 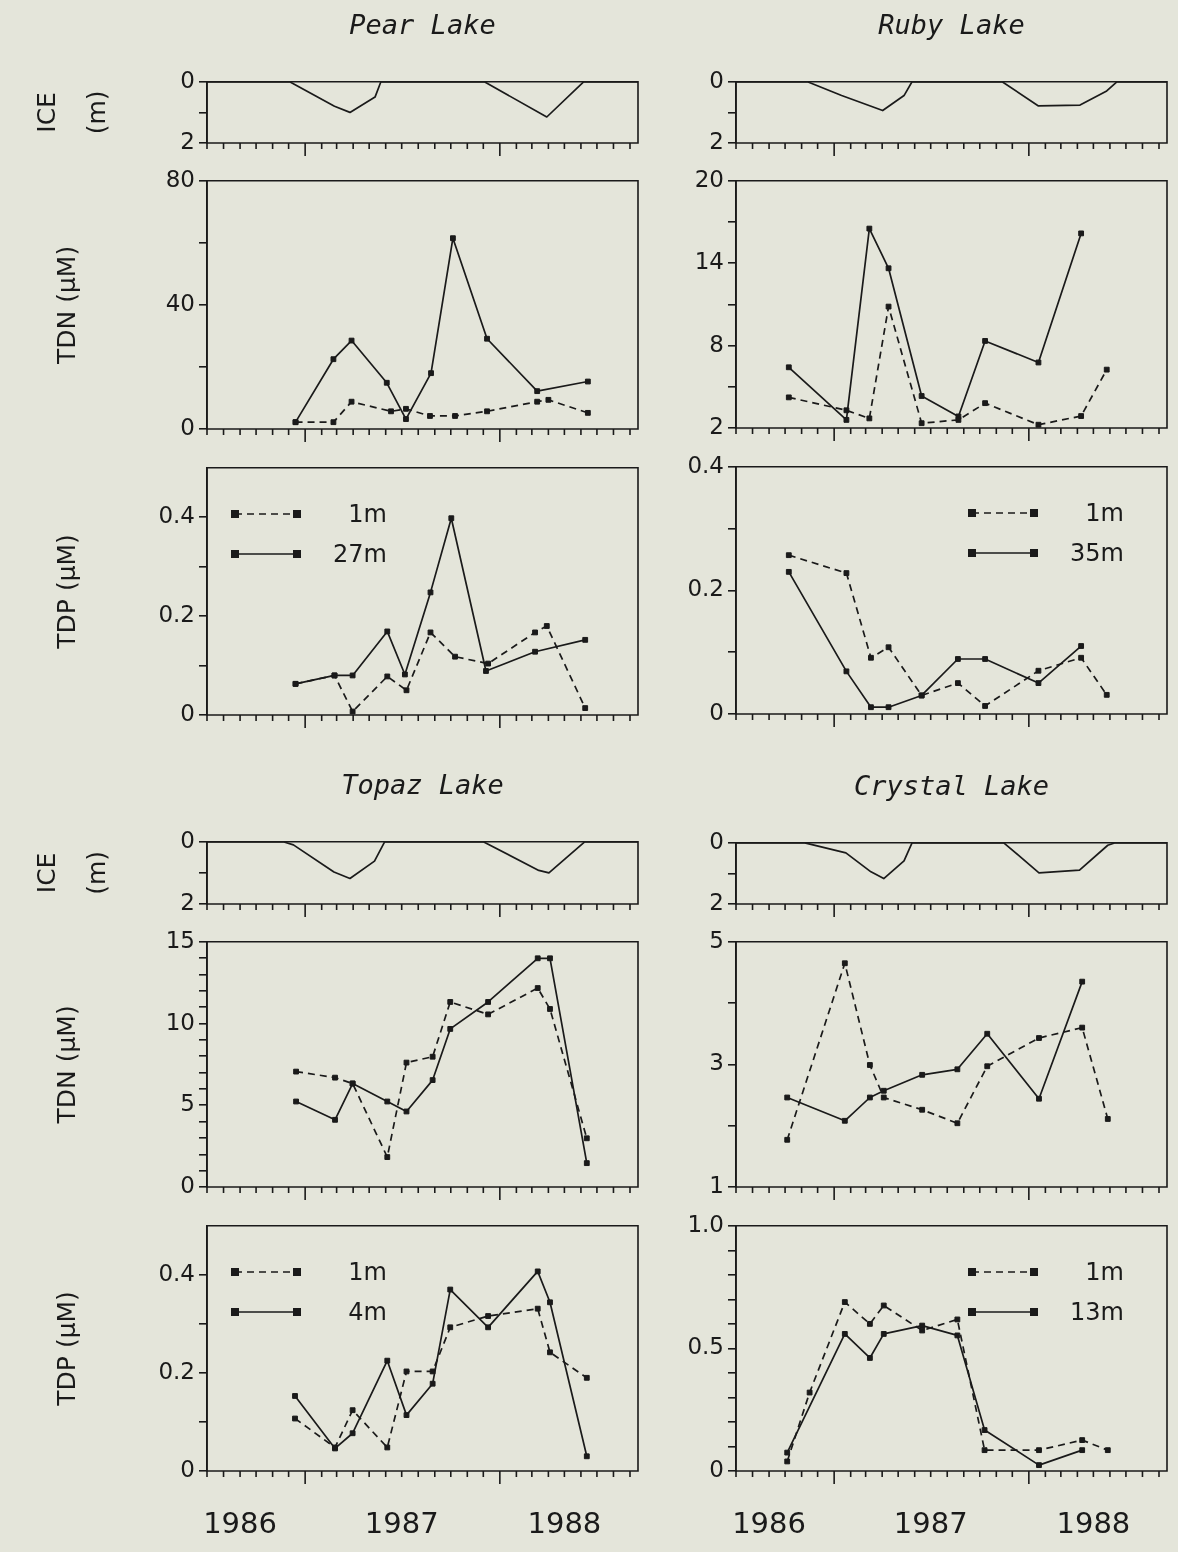 What do you see at coordinates (422, 785) in the screenshot?
I see `chart-title: Topaz Lake` at bounding box center [422, 785].